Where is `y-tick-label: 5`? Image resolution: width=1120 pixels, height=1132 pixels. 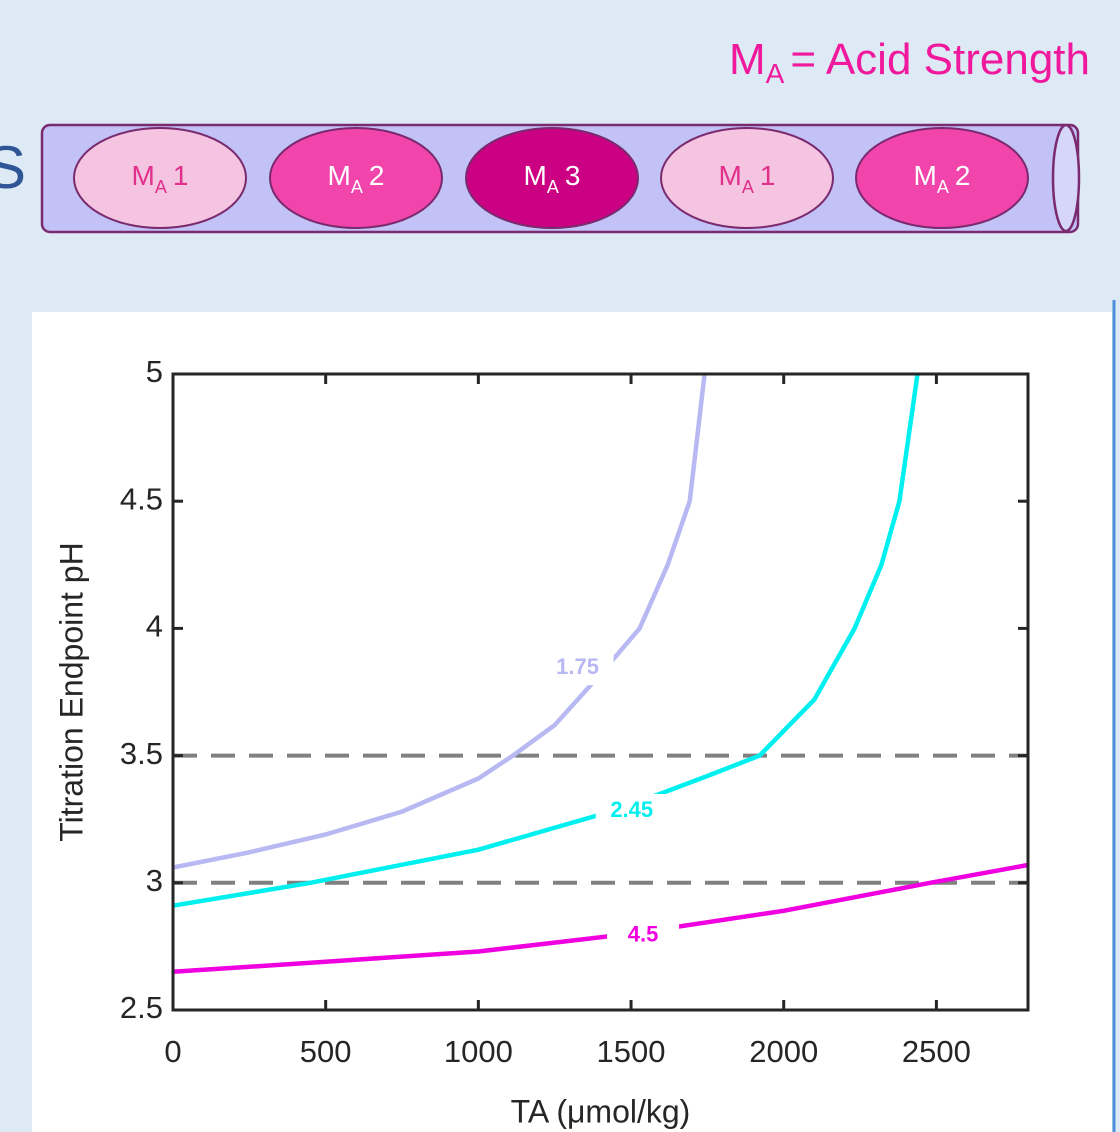
y-tick-label: 5 is located at coordinates (154, 371).